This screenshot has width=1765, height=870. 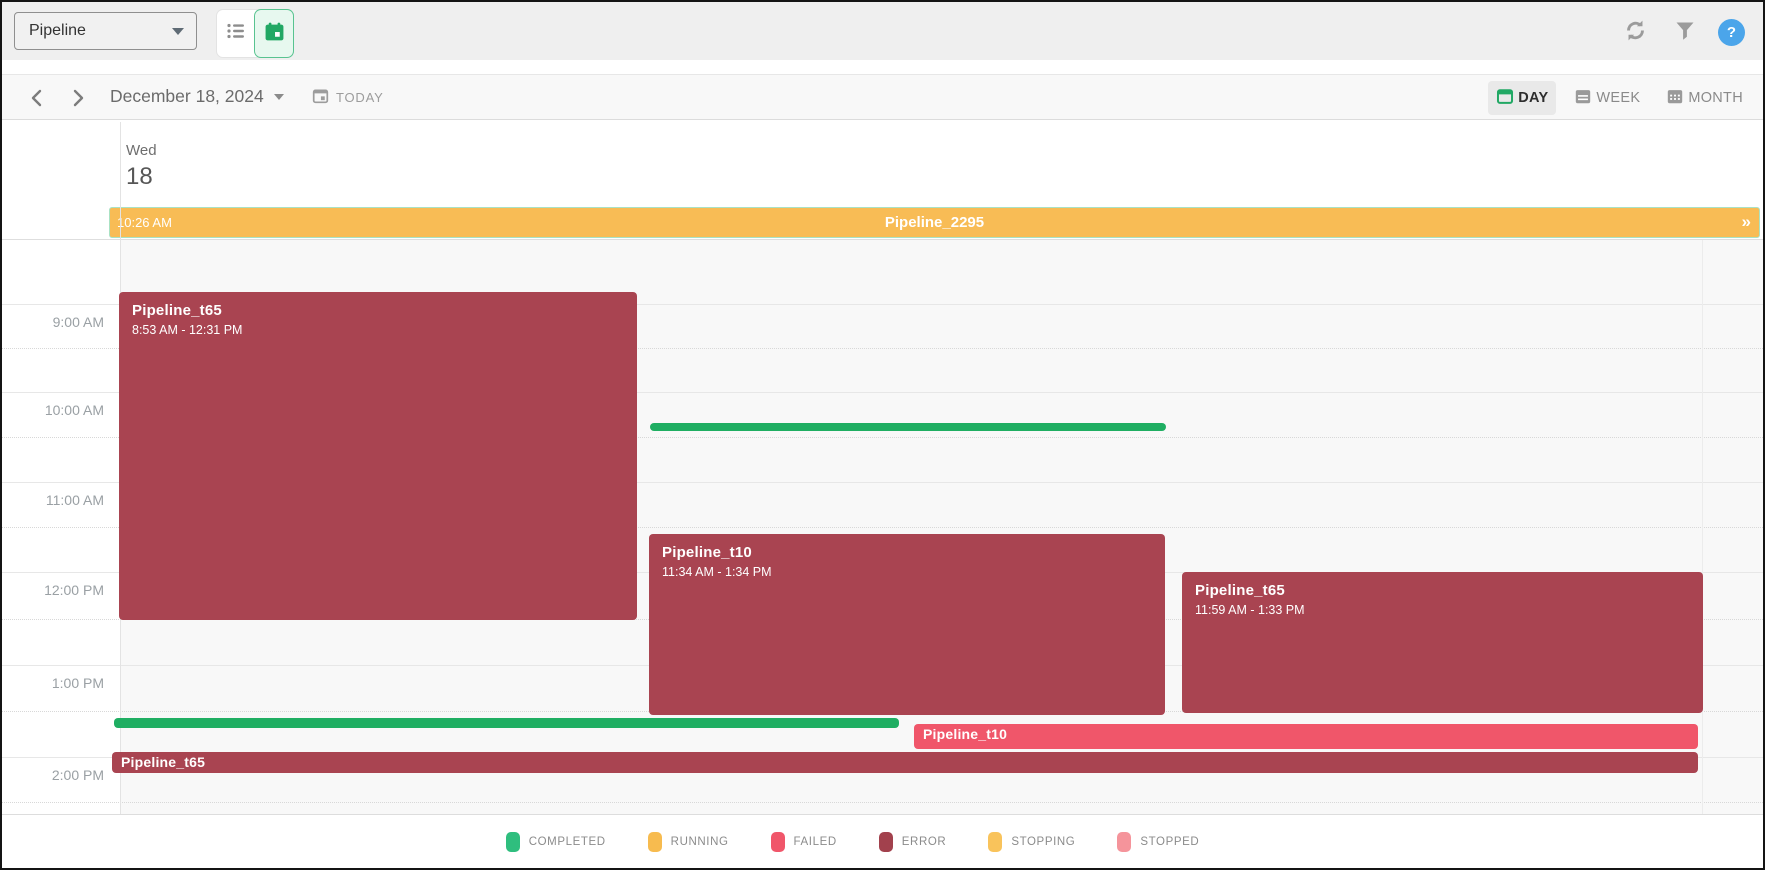 I want to click on view-week-button: WEEK, so click(x=1607, y=98).